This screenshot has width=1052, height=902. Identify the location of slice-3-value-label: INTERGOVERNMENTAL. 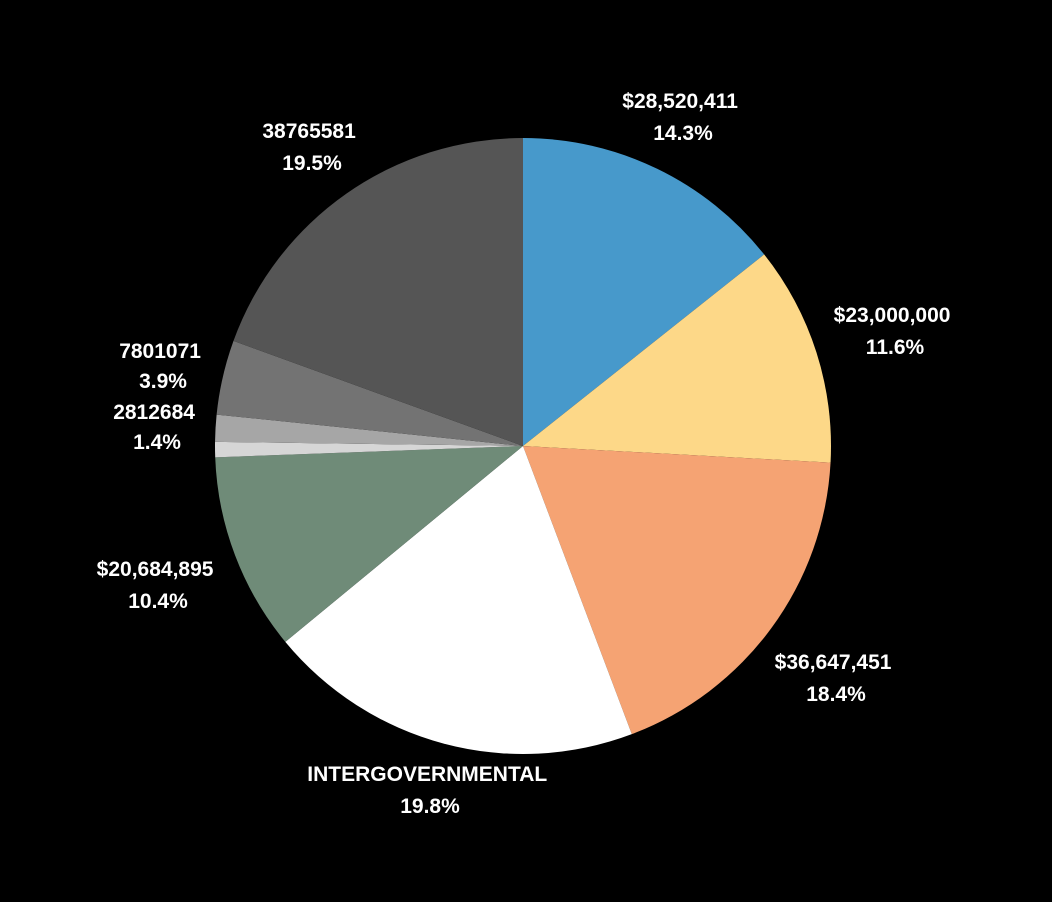
(427, 774).